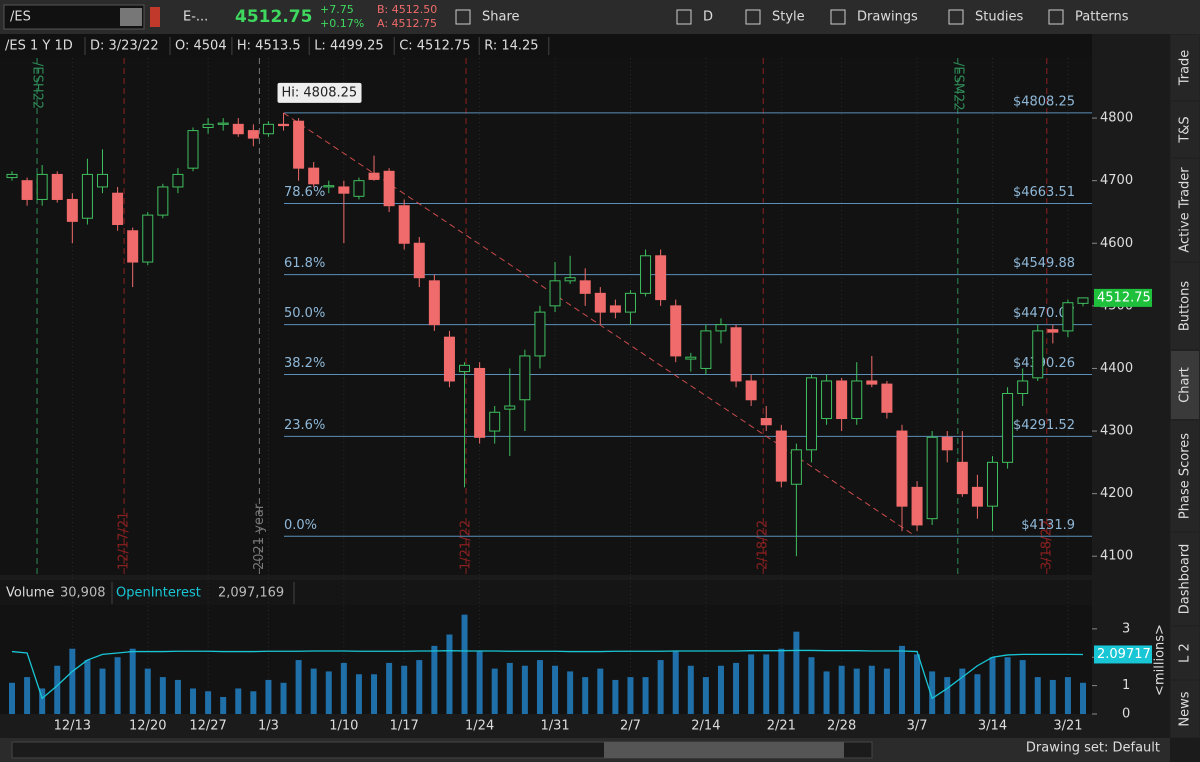 The image size is (1200, 762). I want to click on hi-label-box, so click(319, 92).